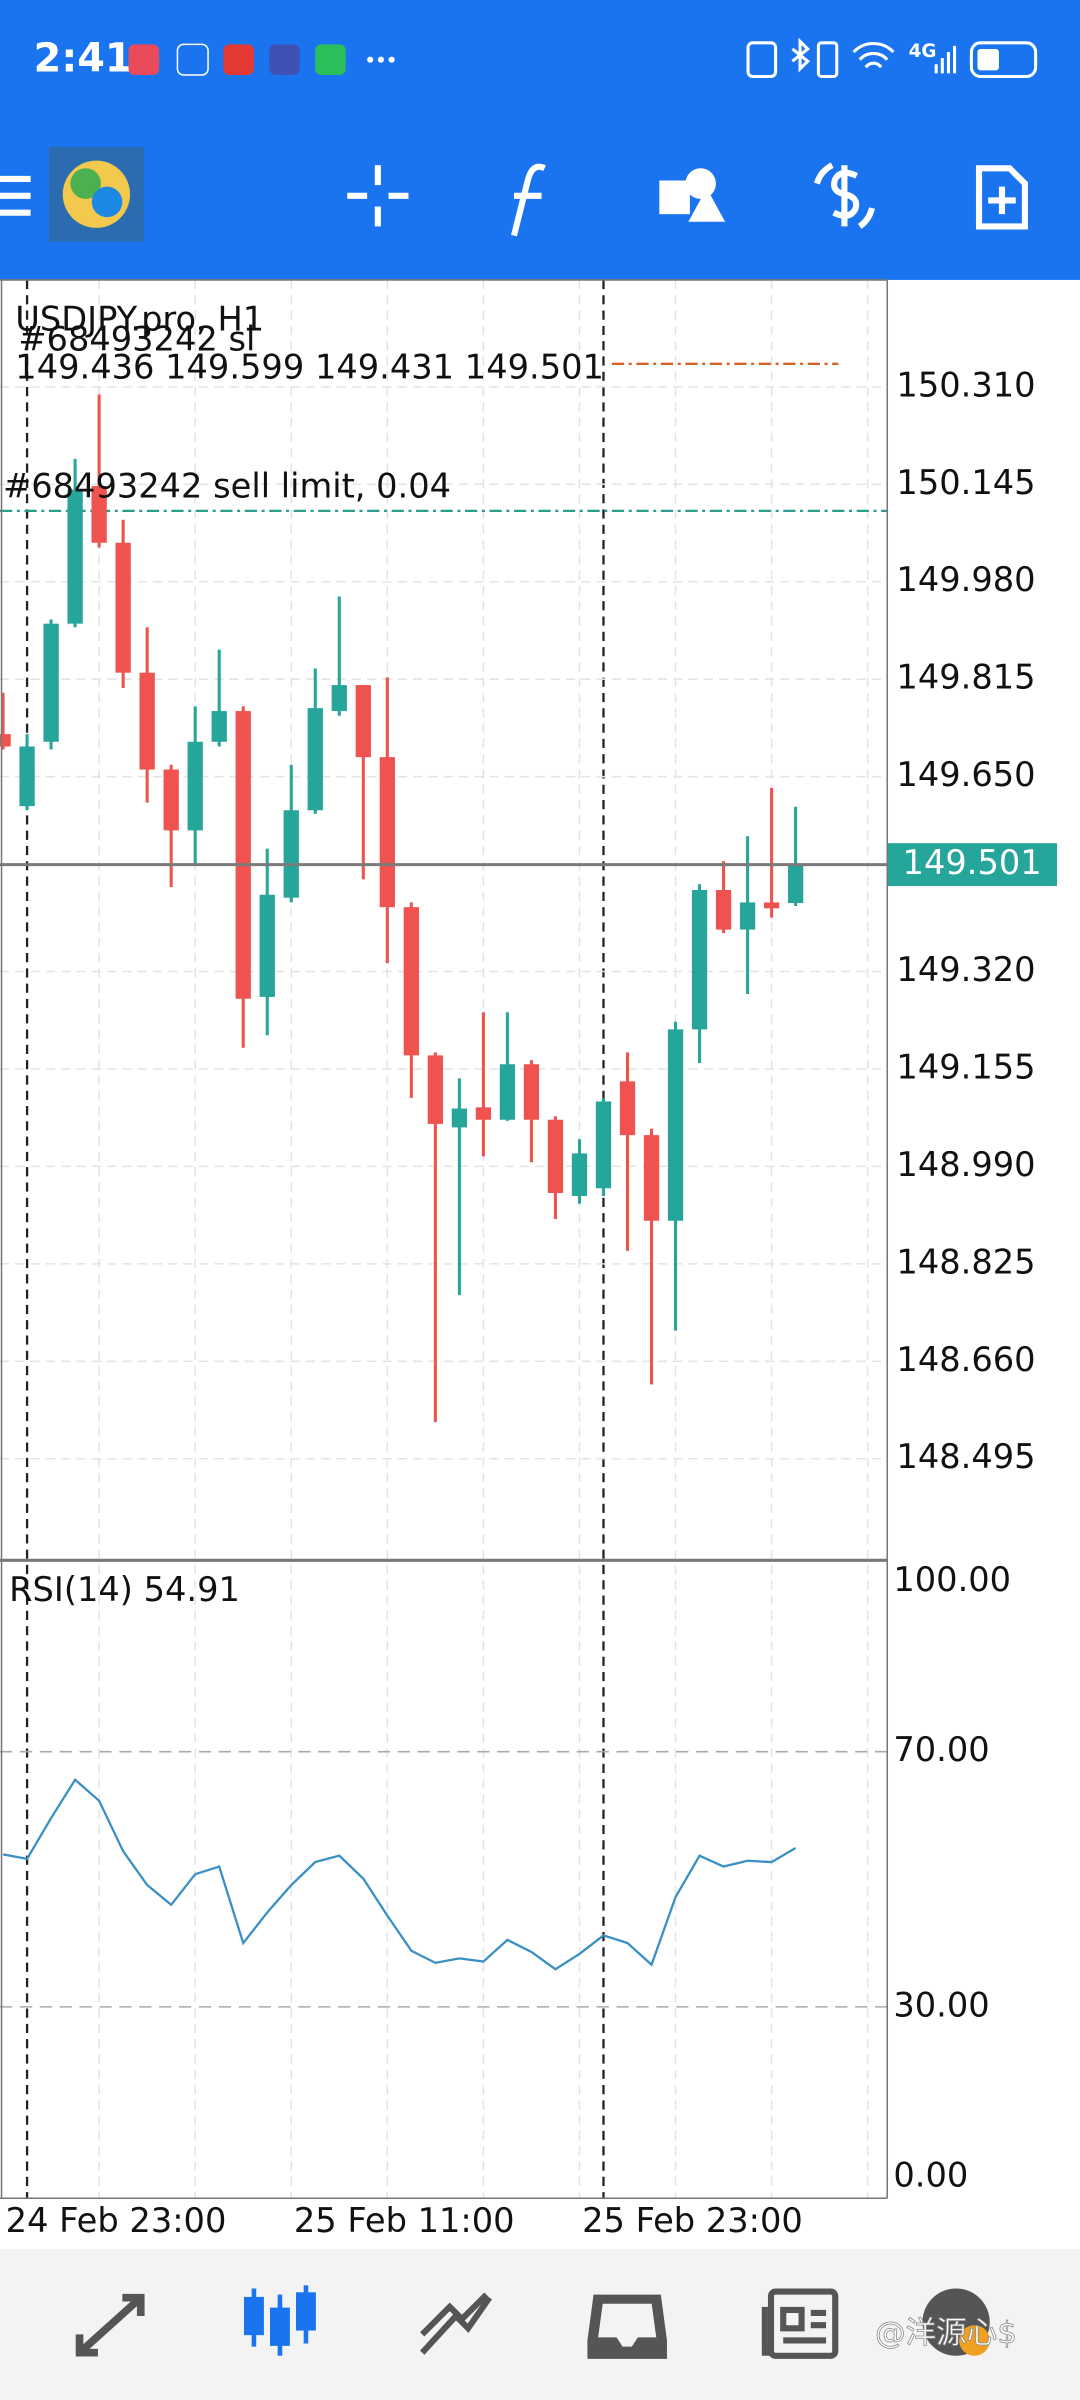  Describe the element at coordinates (965, 482) in the screenshot. I see `y-tick-label: 150.145` at that location.